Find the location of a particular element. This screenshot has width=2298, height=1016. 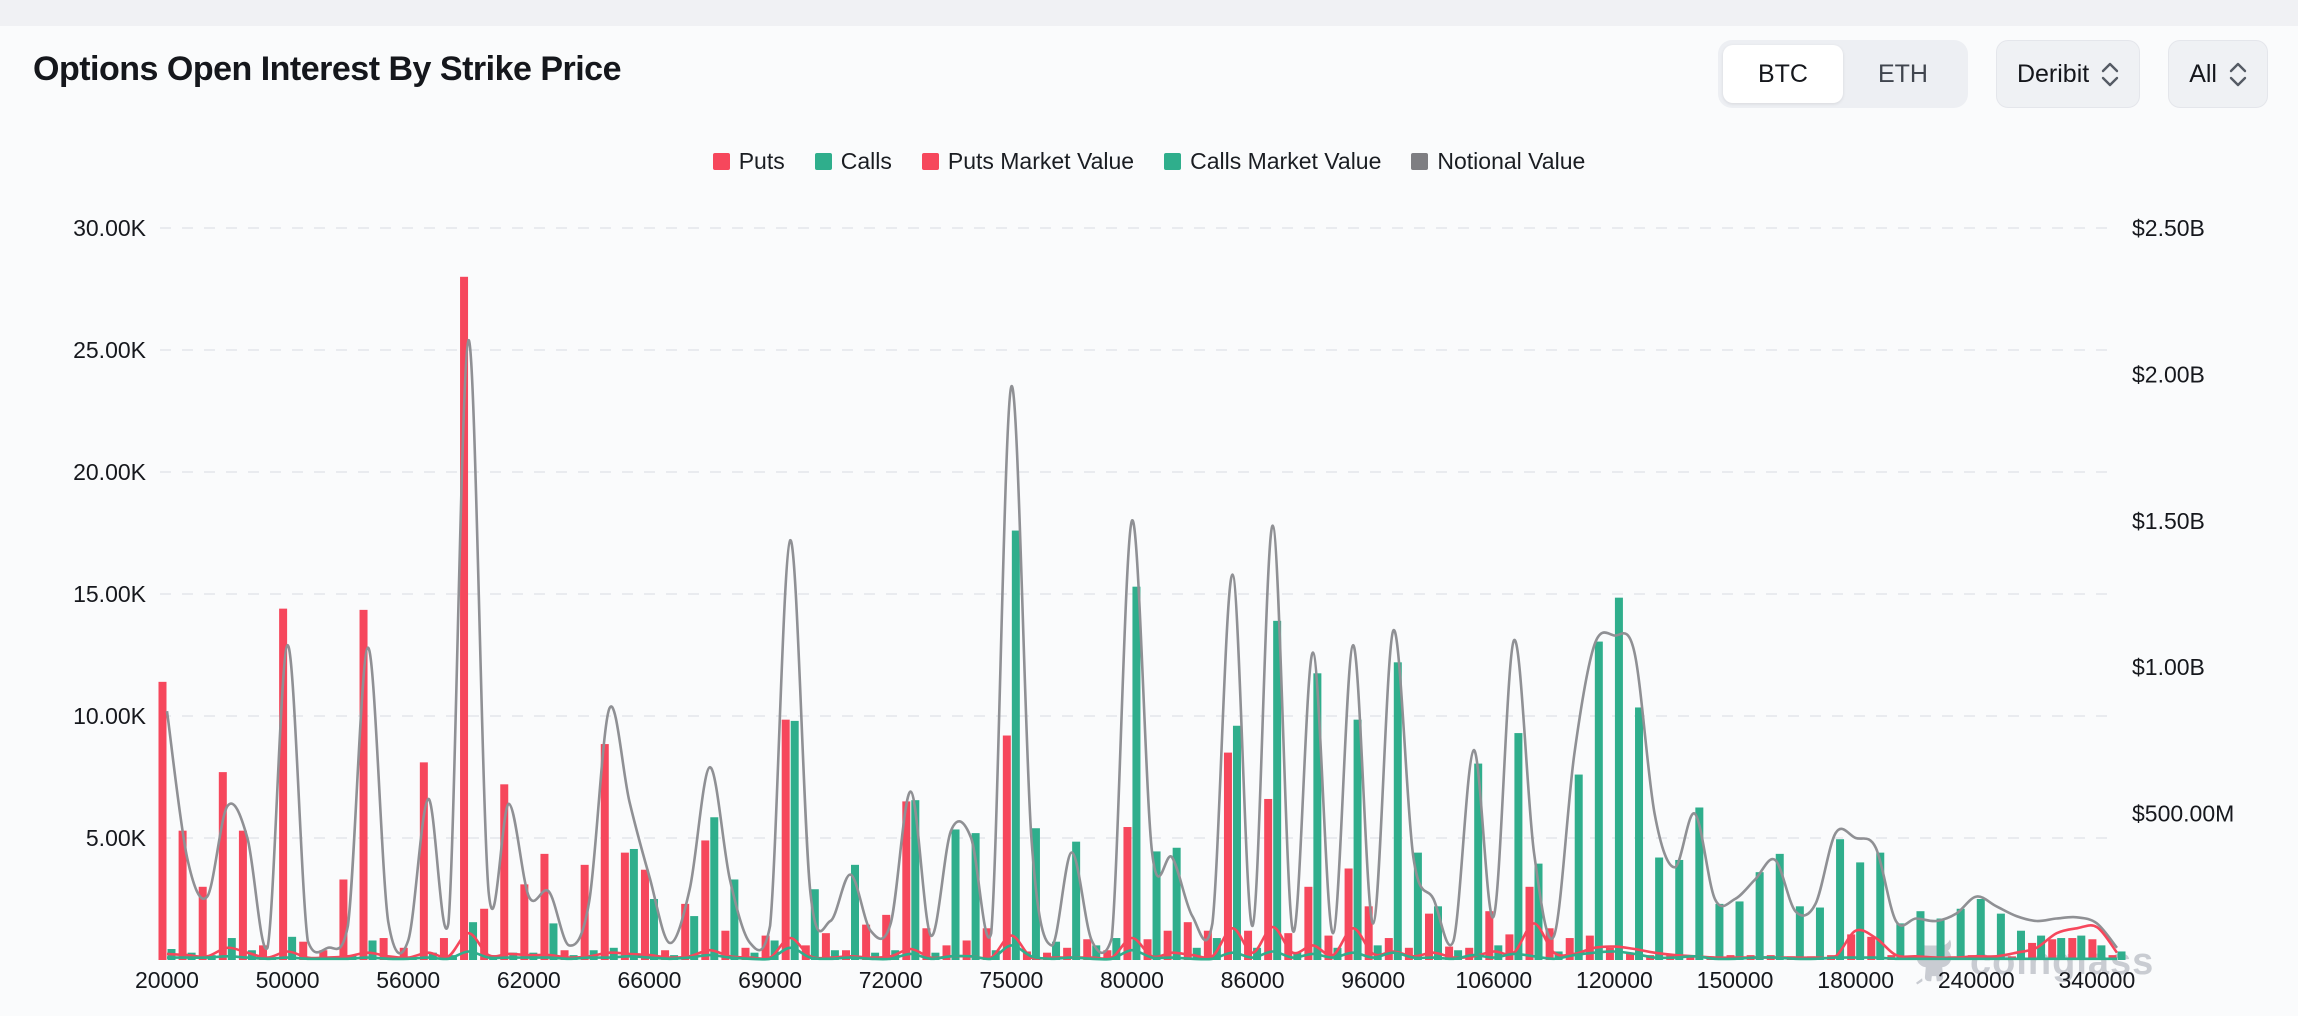

calls-swatch-icon is located at coordinates (823, 161).